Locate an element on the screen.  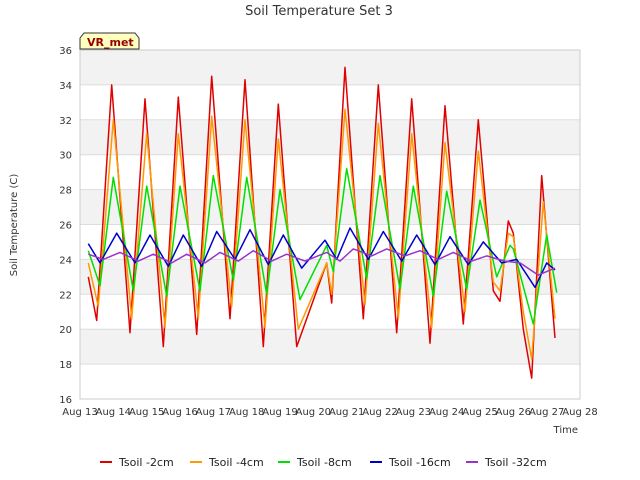
station-badge: VR_met is located at coordinates (109, 41).